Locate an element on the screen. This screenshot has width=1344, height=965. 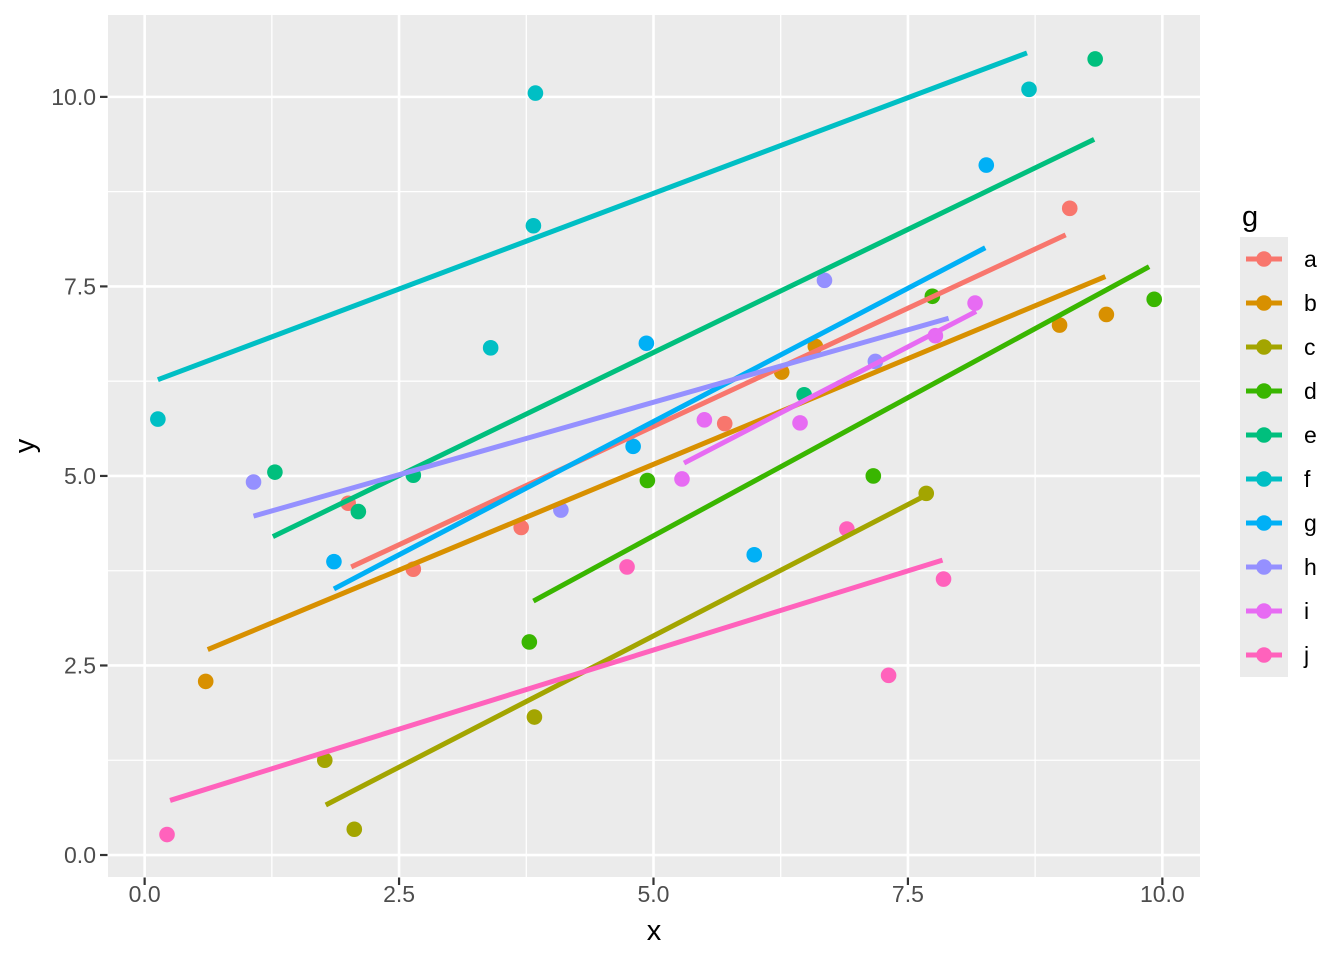
trend-line-j is located at coordinates (556, 680).